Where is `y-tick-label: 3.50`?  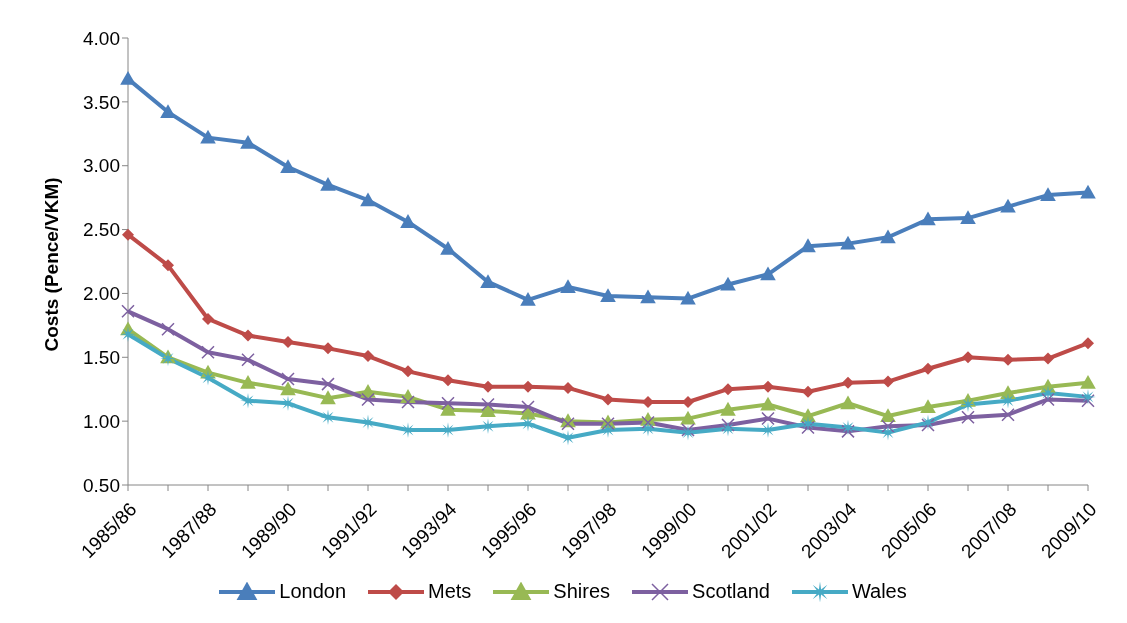
y-tick-label: 3.50 is located at coordinates (101, 102).